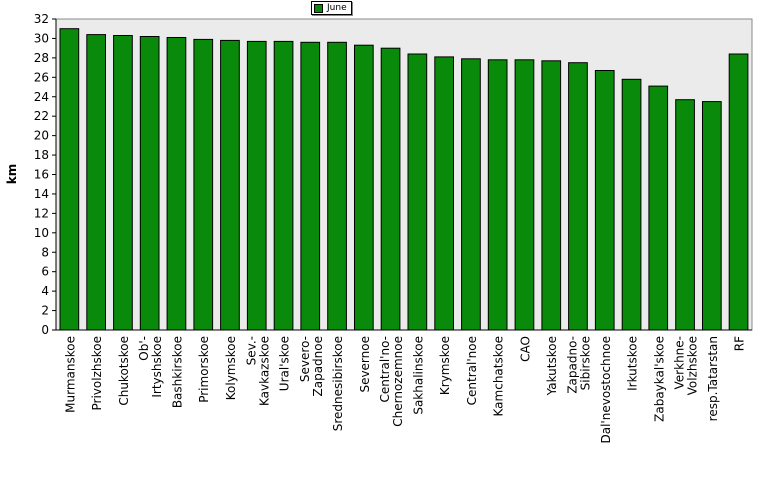 The height and width of the screenshot is (479, 777). What do you see at coordinates (204, 369) in the screenshot?
I see `x-tick-label: Primorskoe` at bounding box center [204, 369].